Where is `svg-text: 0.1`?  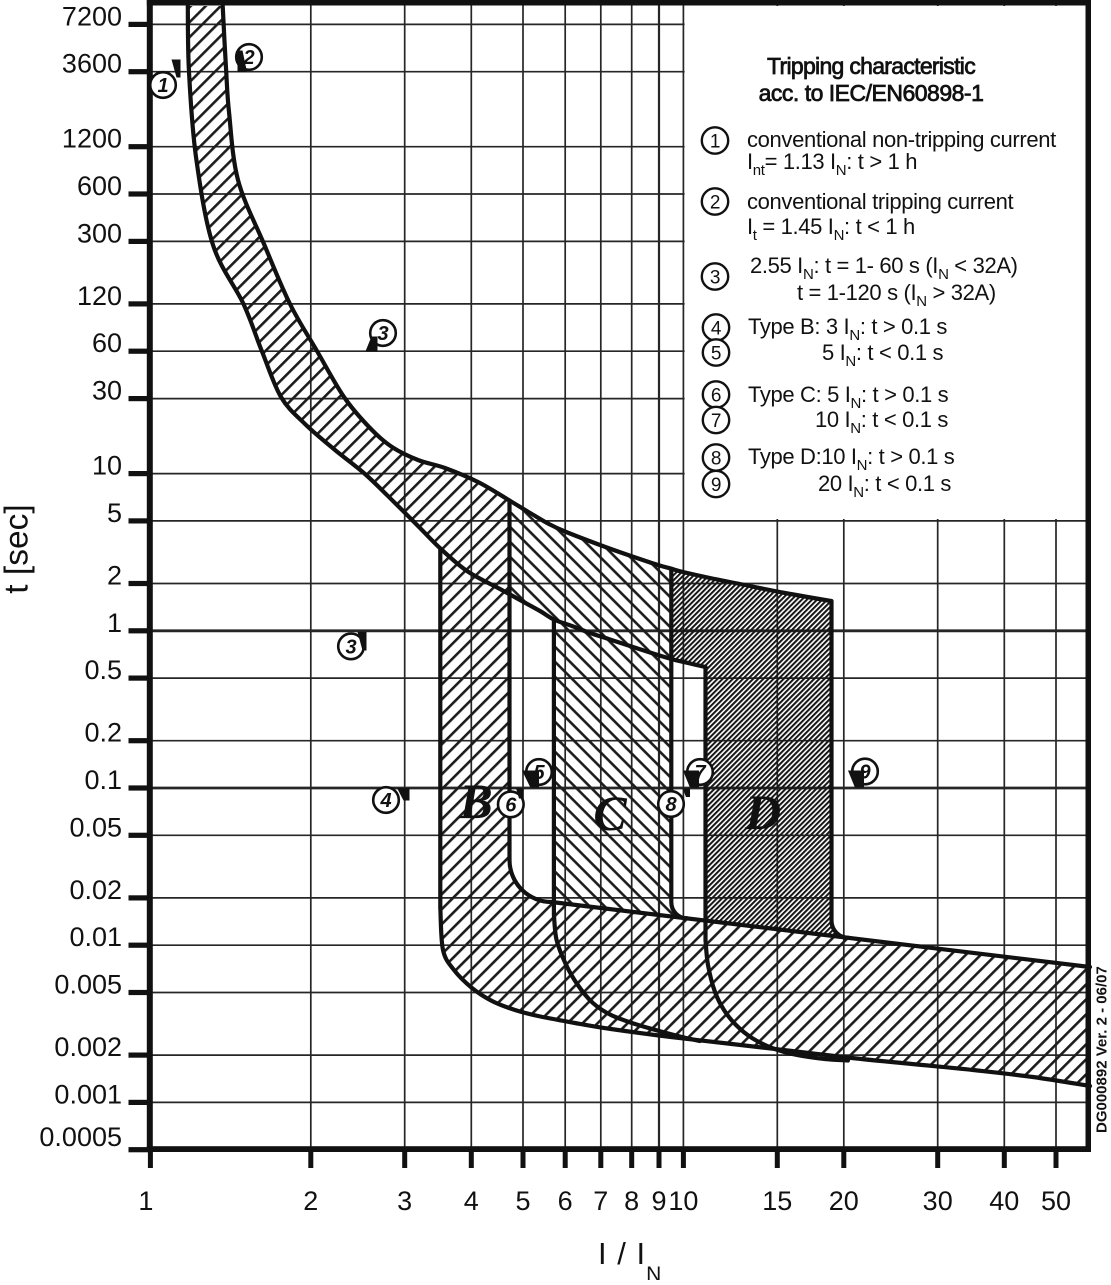
svg-text: 0.1 is located at coordinates (103, 780).